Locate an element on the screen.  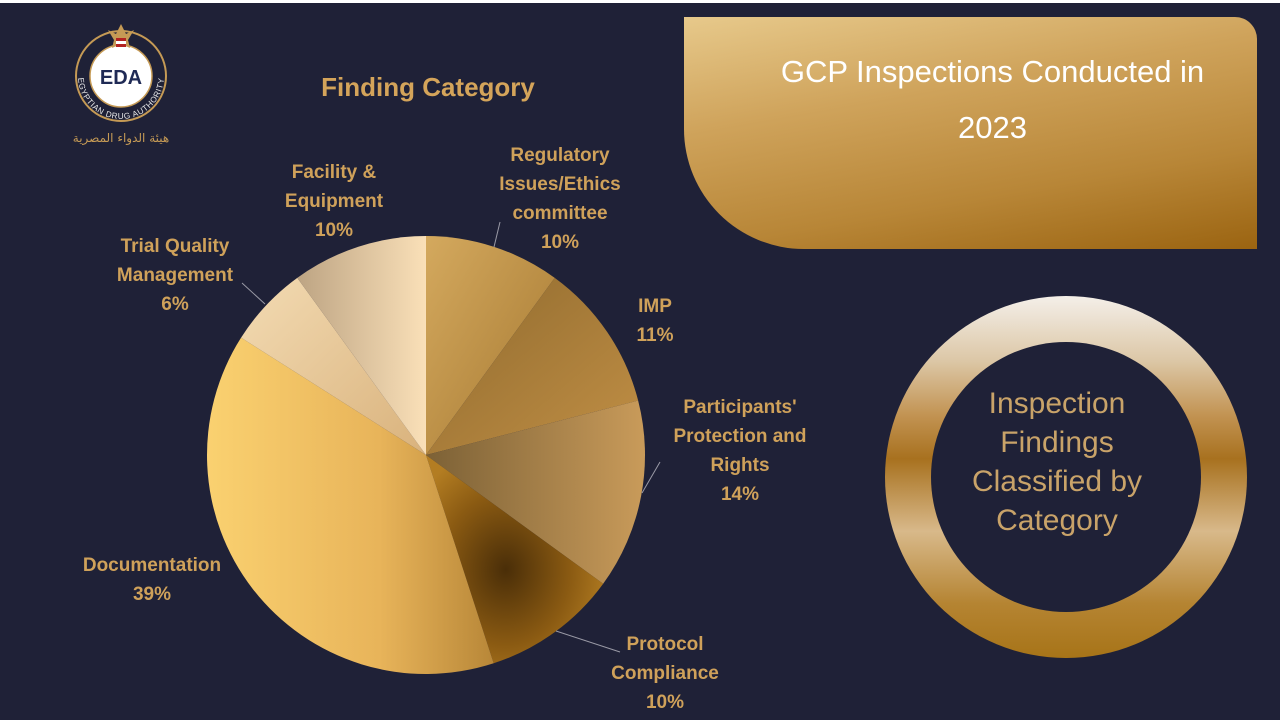
slice-label-line: committee is located at coordinates (560, 213).